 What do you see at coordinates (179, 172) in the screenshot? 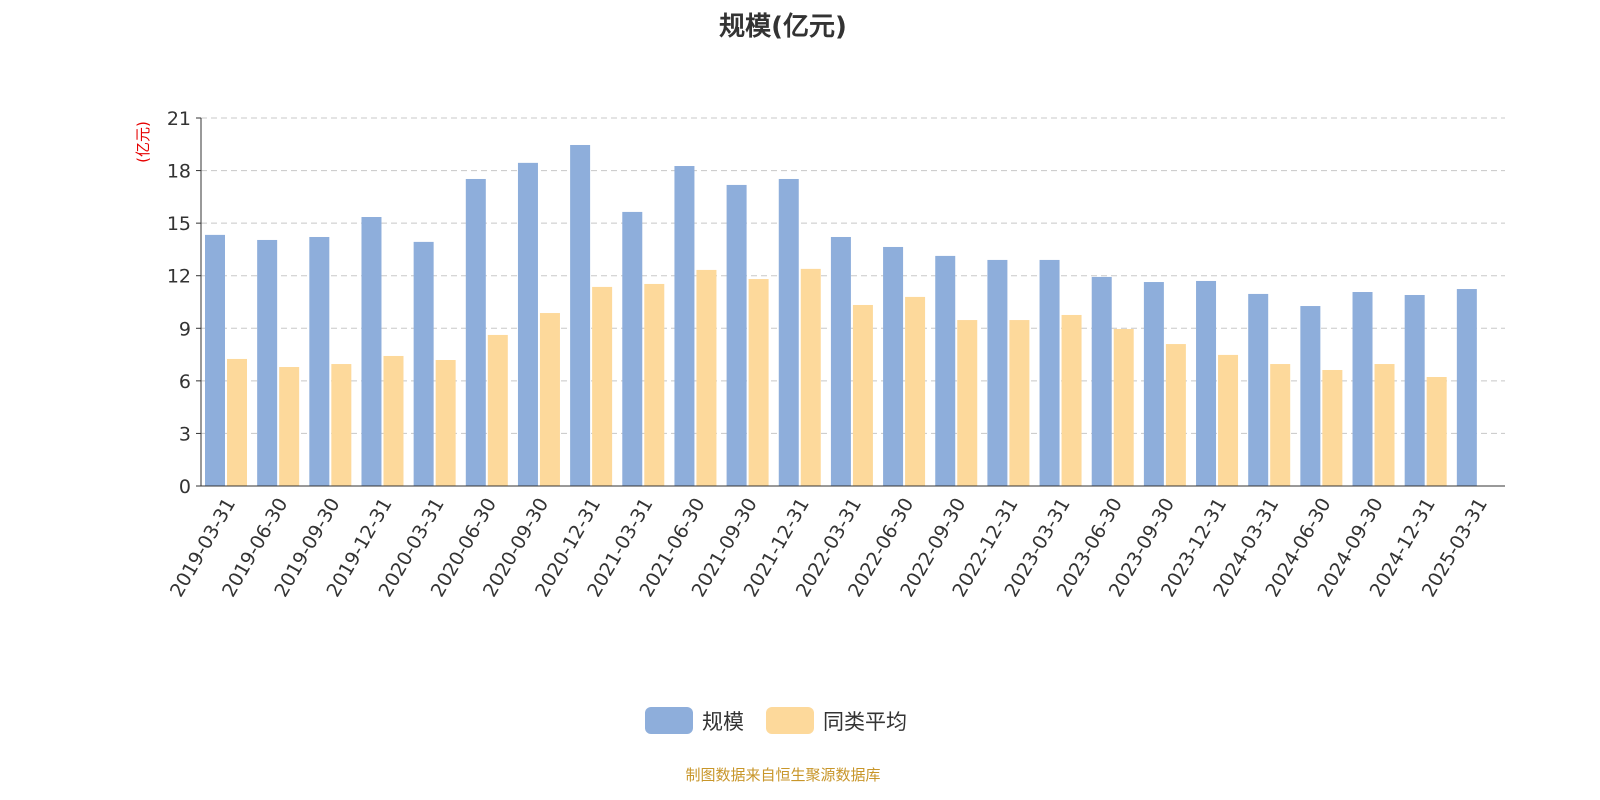
I see `y-tick-label: 18` at bounding box center [179, 172].